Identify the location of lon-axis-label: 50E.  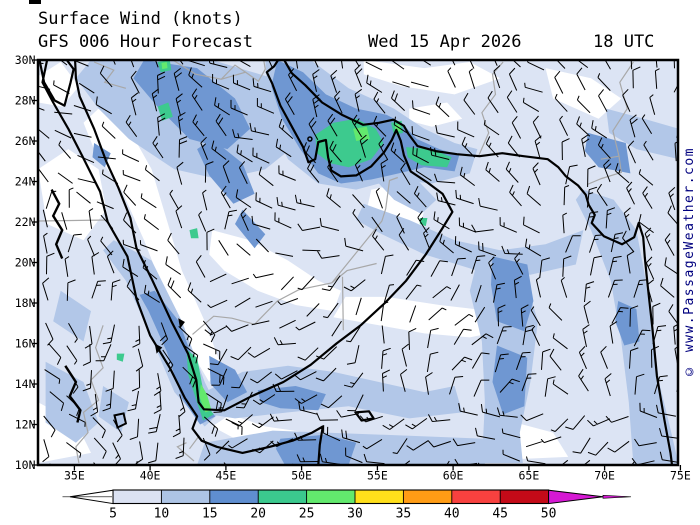
(301, 476).